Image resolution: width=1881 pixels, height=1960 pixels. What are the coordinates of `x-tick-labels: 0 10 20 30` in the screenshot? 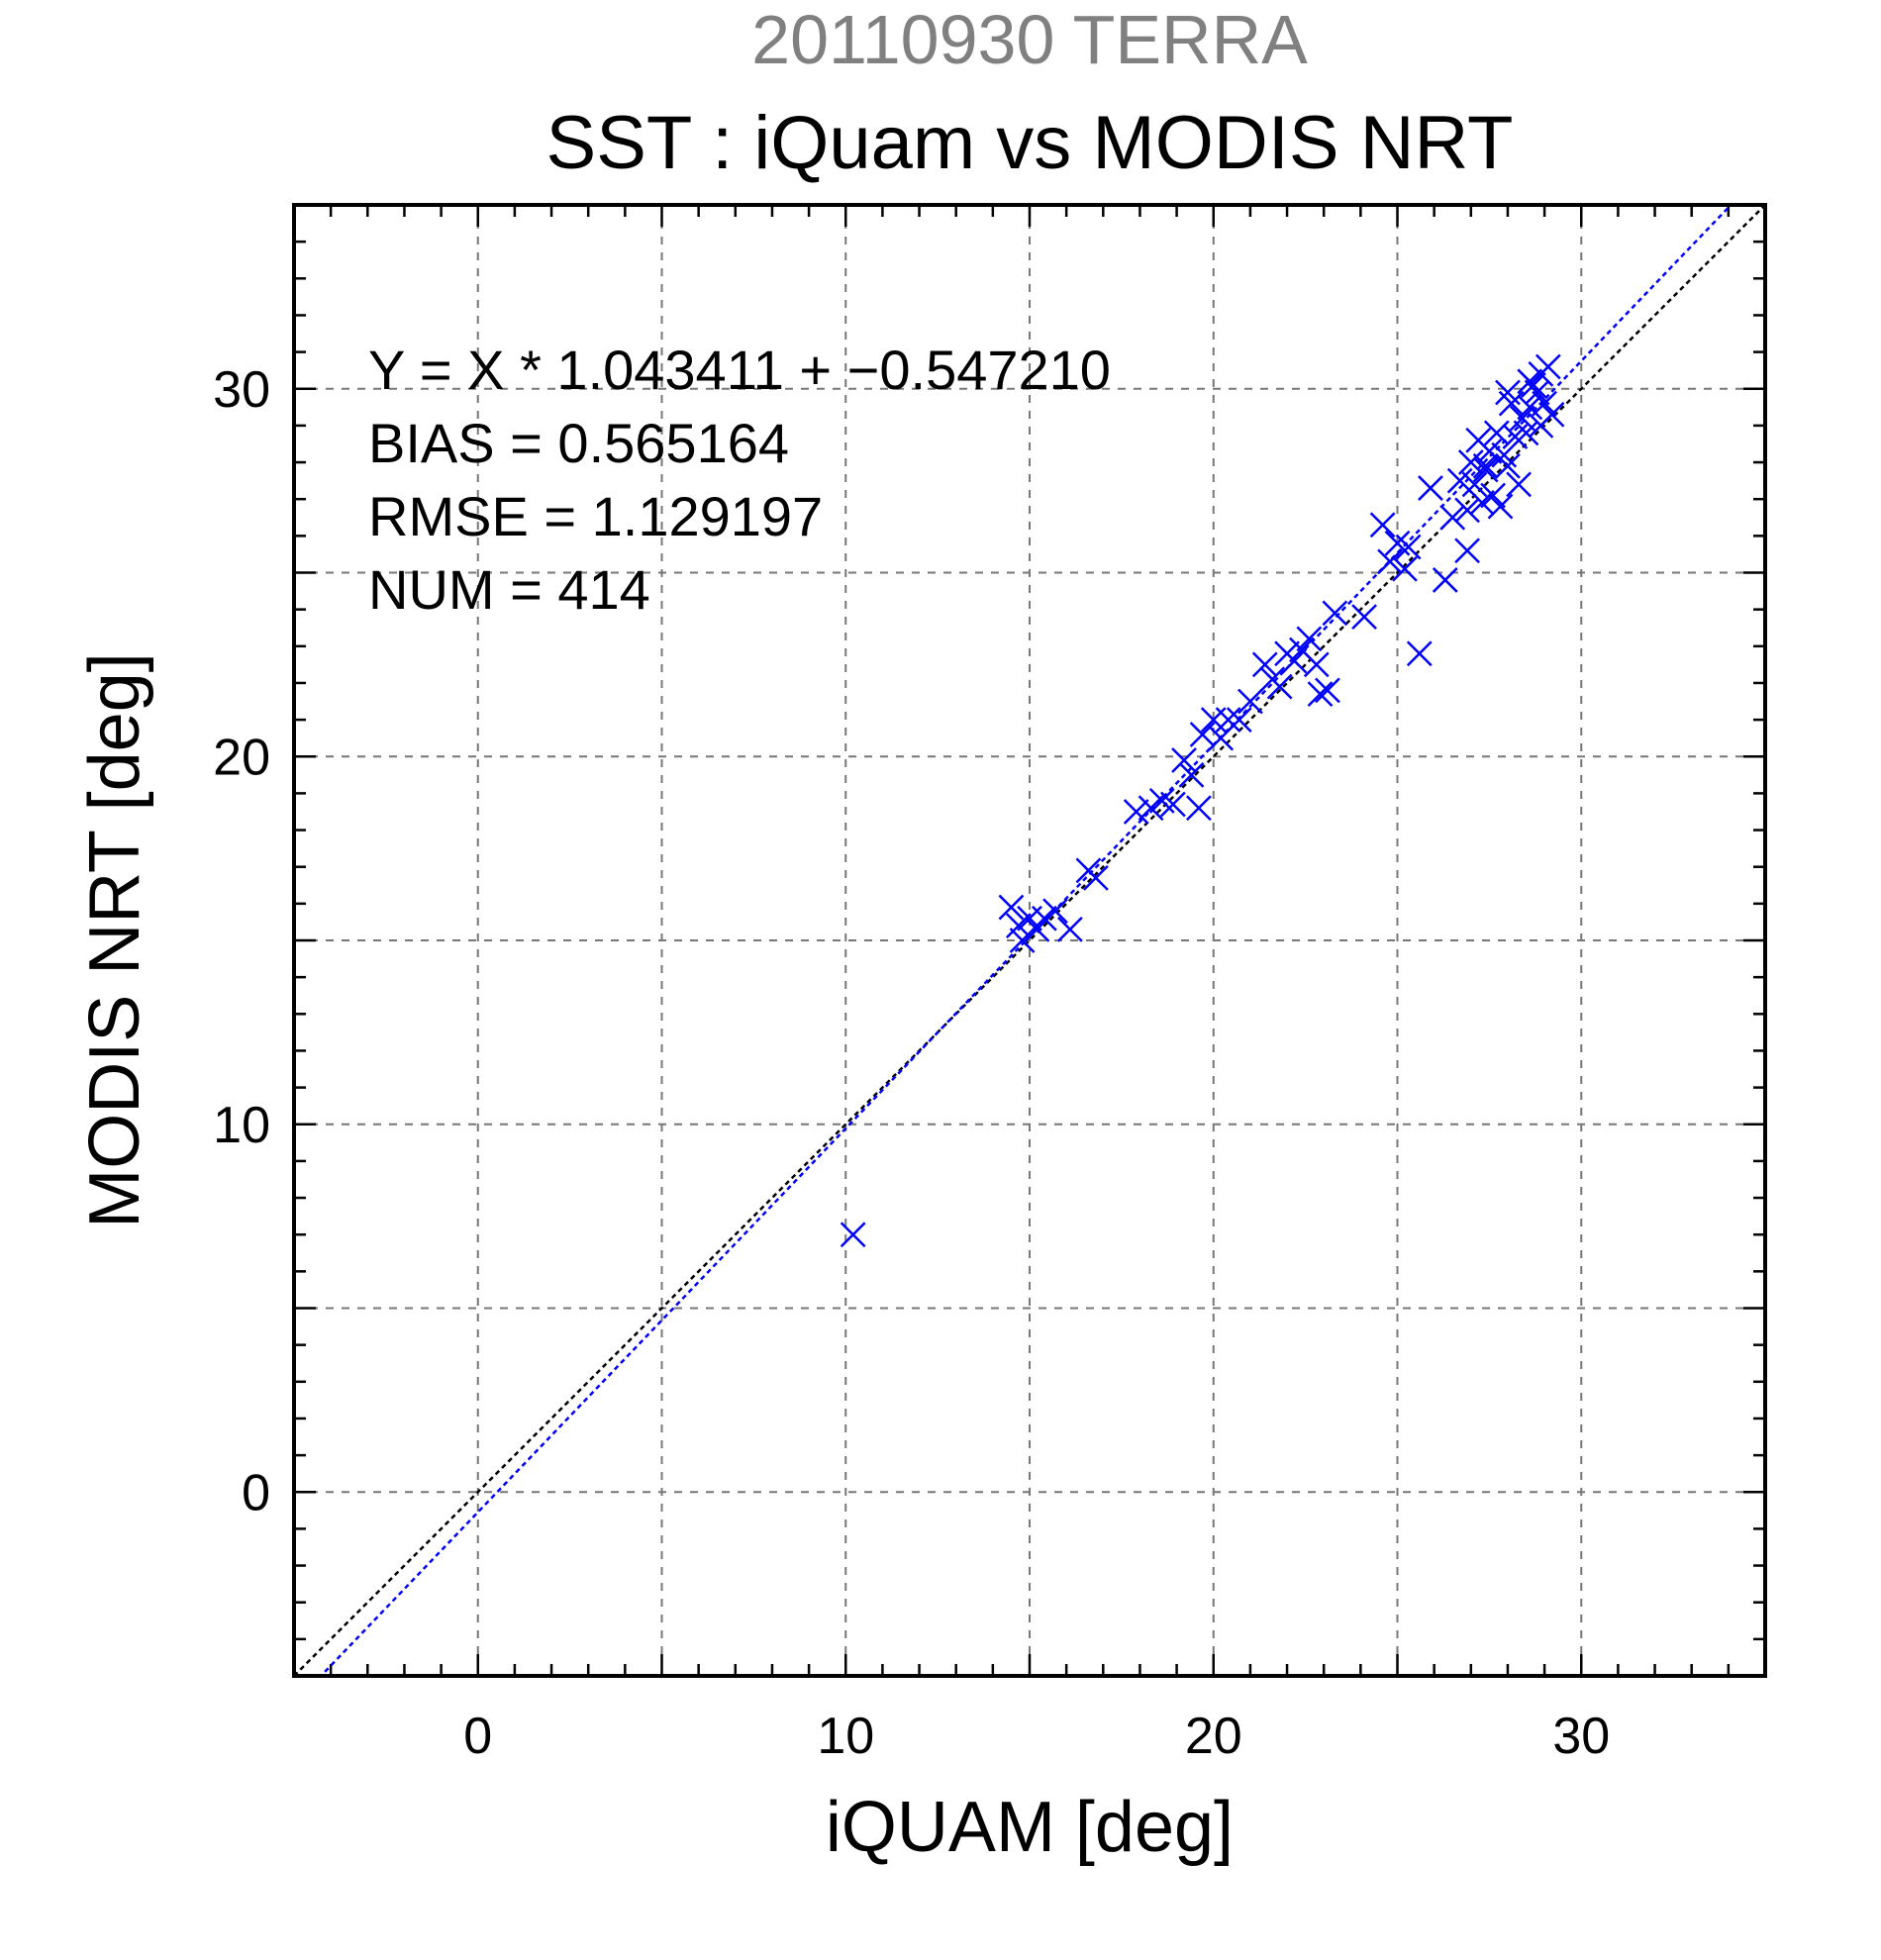 It's located at (1036, 1736).